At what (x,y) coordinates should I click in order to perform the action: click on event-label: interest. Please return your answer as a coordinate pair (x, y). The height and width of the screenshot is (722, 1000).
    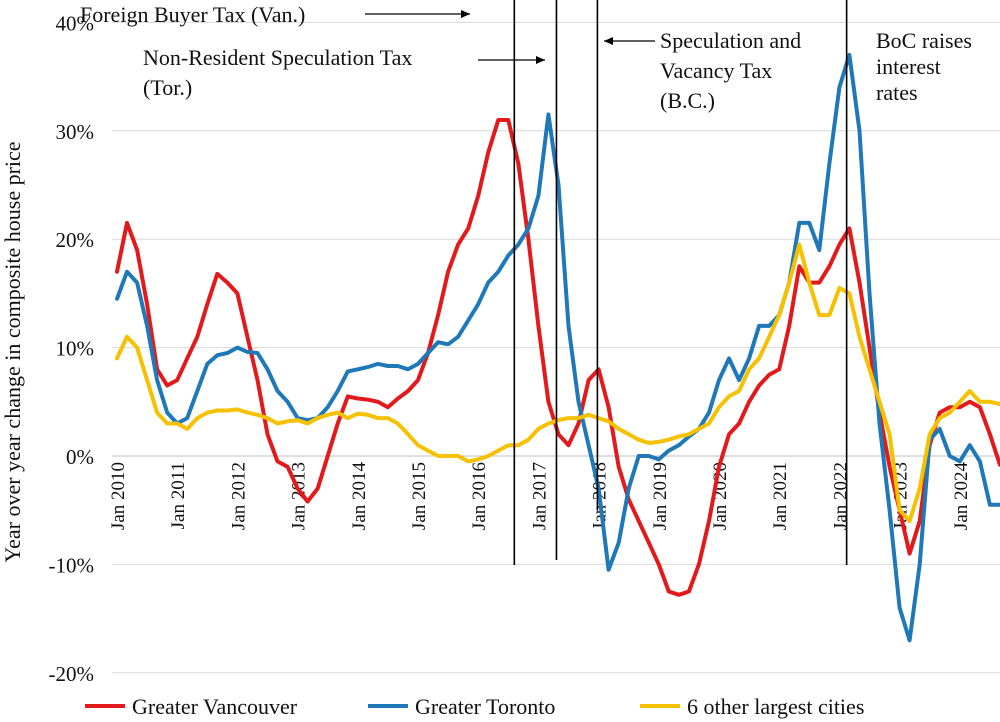
    Looking at the image, I should click on (908, 66).